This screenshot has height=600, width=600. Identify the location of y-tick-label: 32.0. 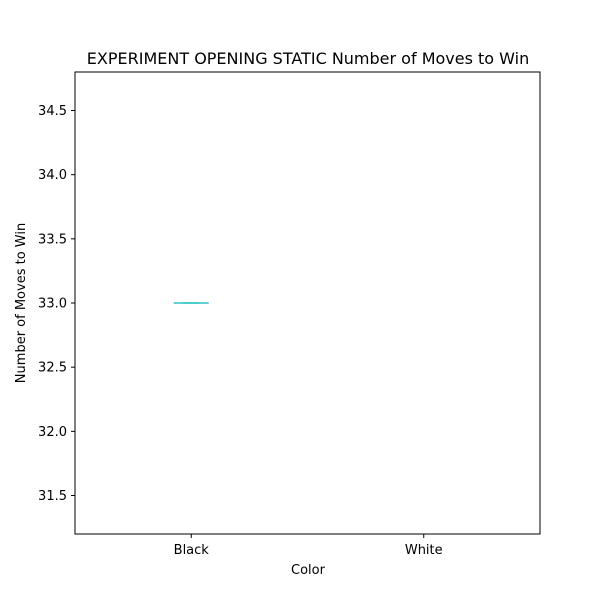
(52, 432).